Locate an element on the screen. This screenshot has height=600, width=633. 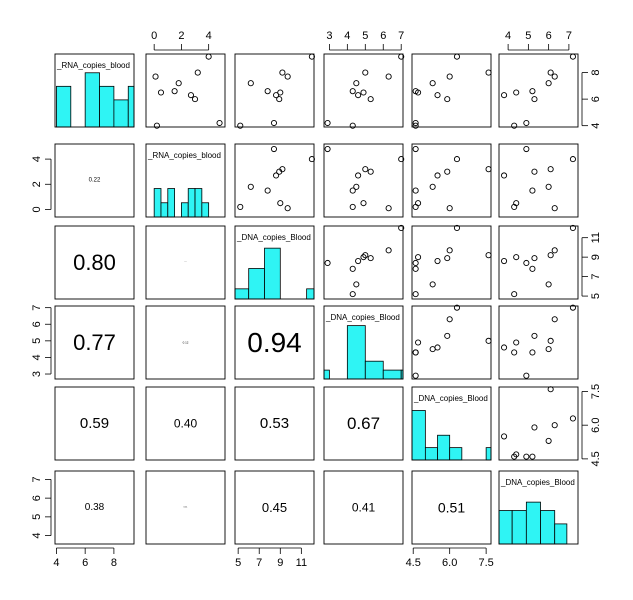
panel-r1-c4 is located at coordinates (364, 91).